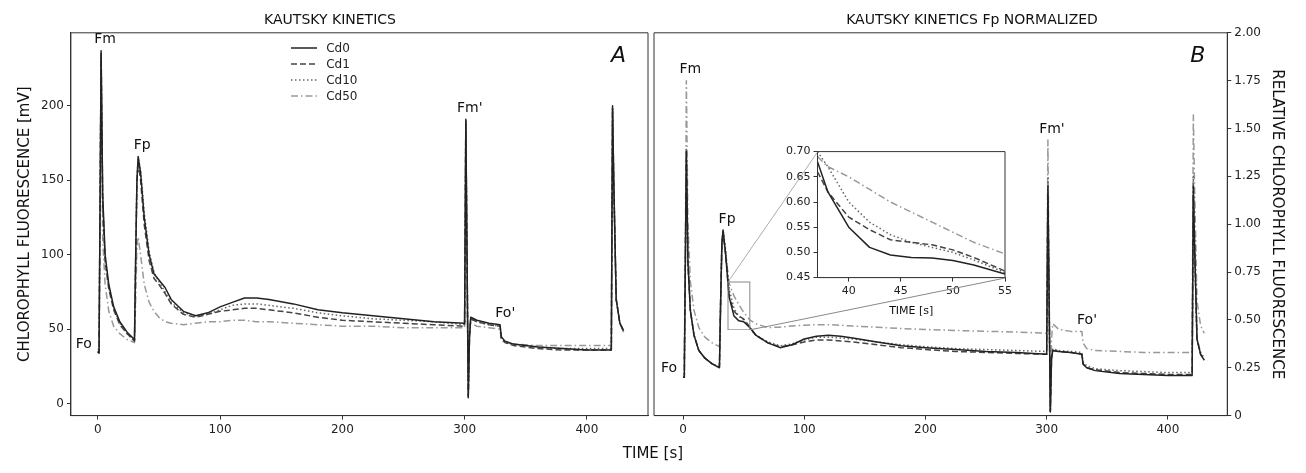  I want to click on annotation: A, so click(617, 54).